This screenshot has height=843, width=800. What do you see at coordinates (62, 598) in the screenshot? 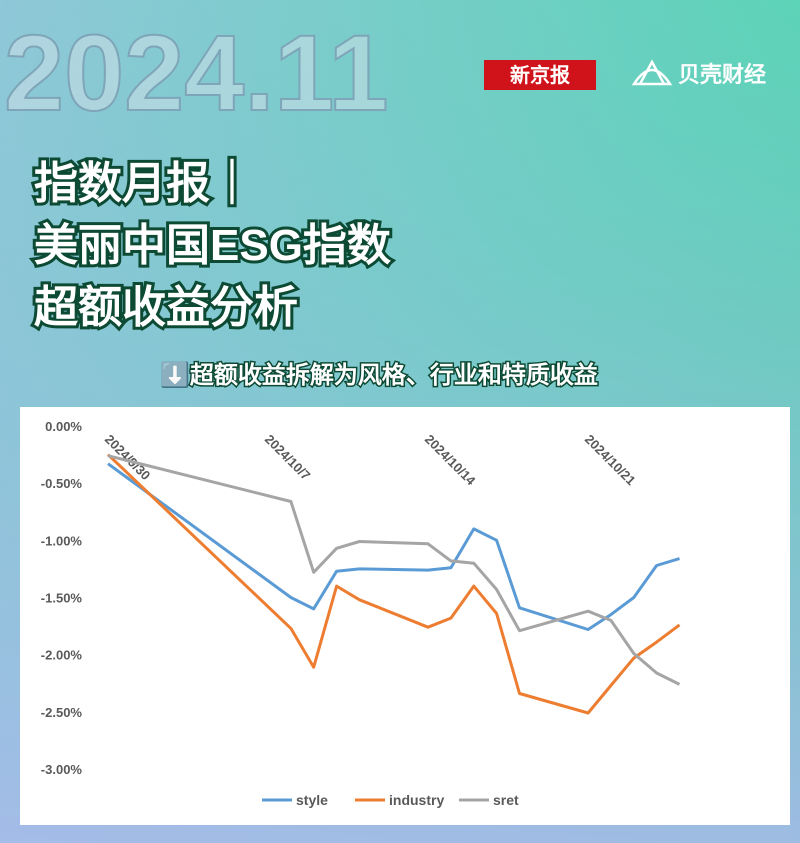
I see `y-tick-label: -1.50%` at bounding box center [62, 598].